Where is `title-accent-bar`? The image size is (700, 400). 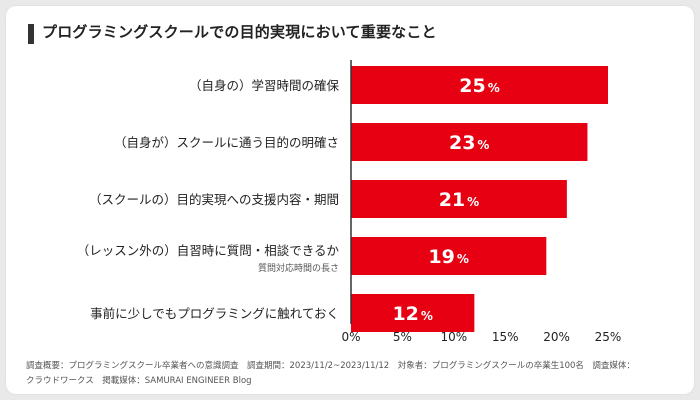
title-accent-bar is located at coordinates (31, 34).